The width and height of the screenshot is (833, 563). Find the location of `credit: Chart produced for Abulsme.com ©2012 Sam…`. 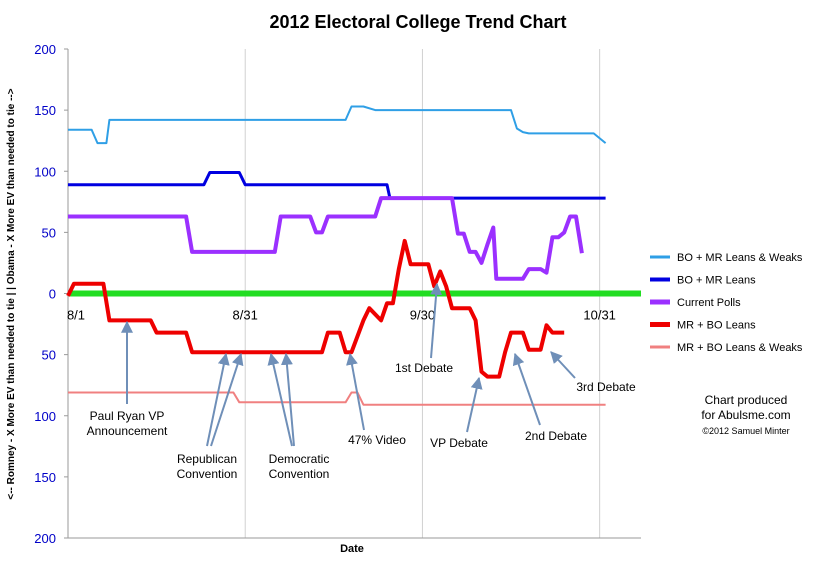

credit: Chart produced for Abulsme.com ©2012 Sam… is located at coordinates (745, 414).